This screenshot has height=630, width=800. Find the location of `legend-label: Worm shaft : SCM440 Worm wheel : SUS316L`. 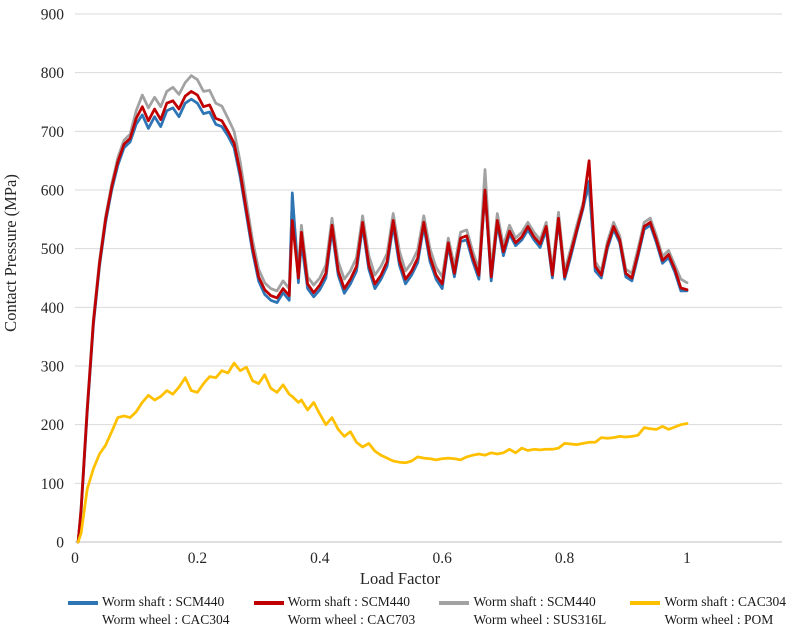

legend-label: Worm shaft : SCM440 Worm wheel : SUS316L is located at coordinates (539, 611).